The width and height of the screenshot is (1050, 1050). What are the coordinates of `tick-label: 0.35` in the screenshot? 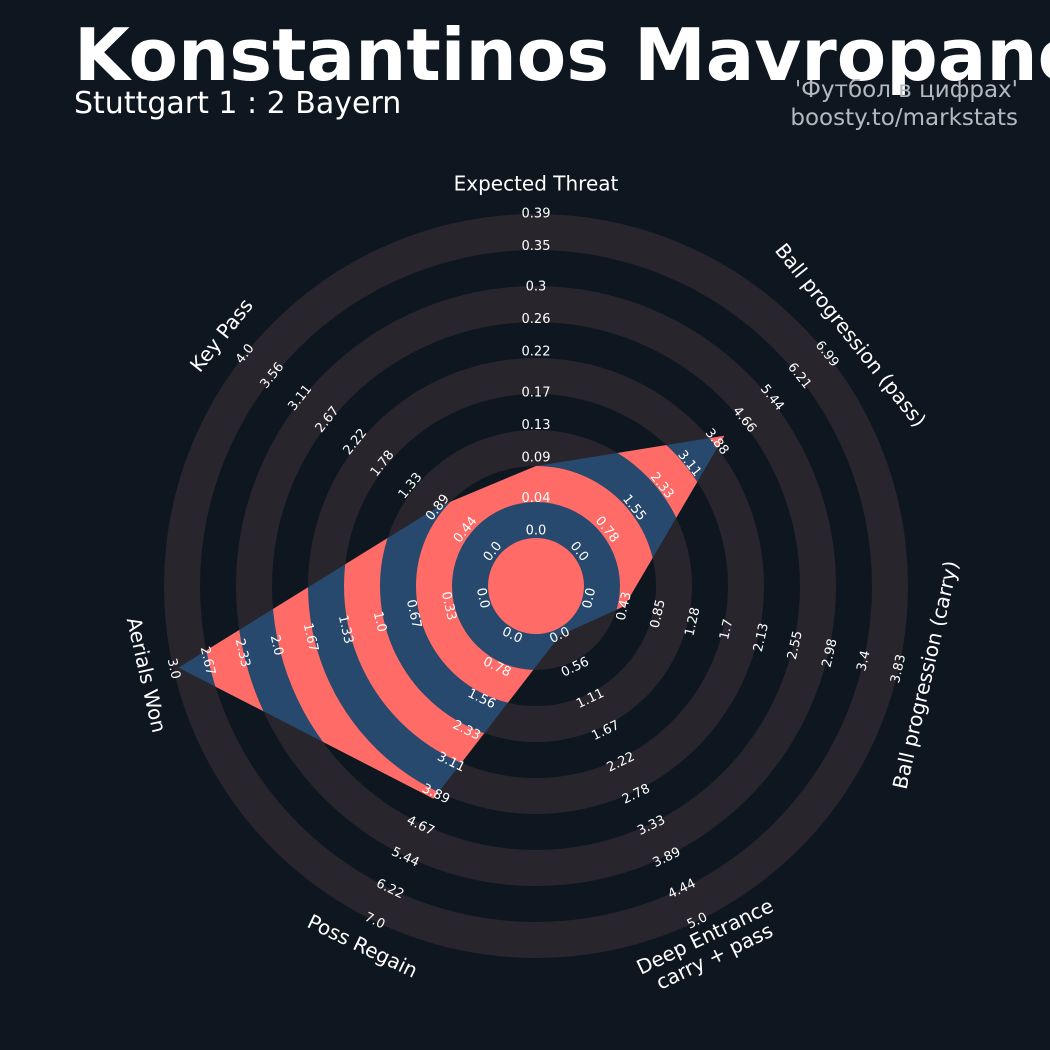 It's located at (536, 246).